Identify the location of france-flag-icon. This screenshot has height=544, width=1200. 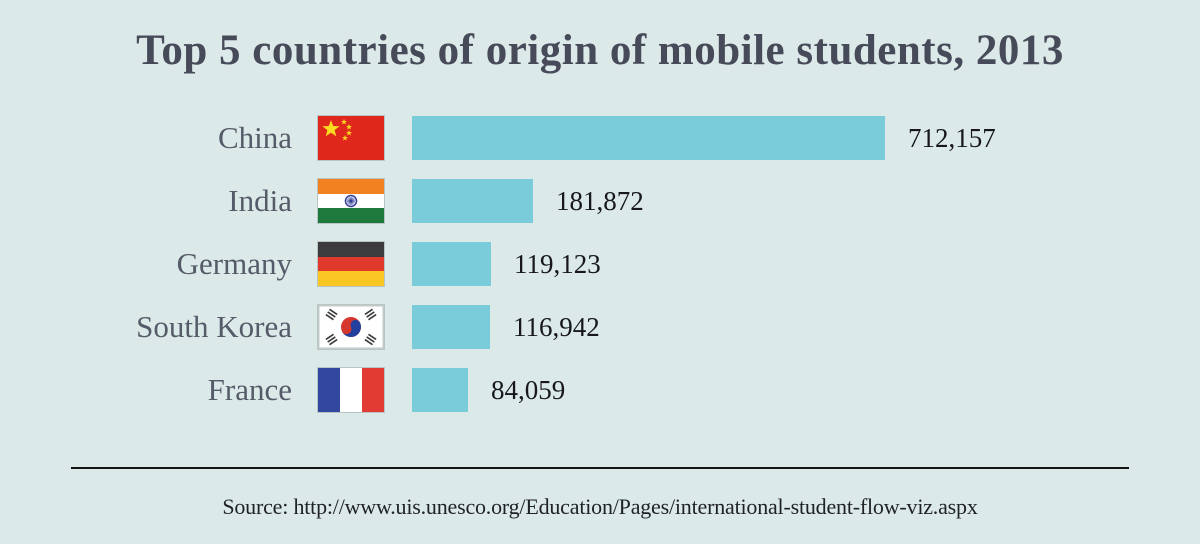
(351, 390).